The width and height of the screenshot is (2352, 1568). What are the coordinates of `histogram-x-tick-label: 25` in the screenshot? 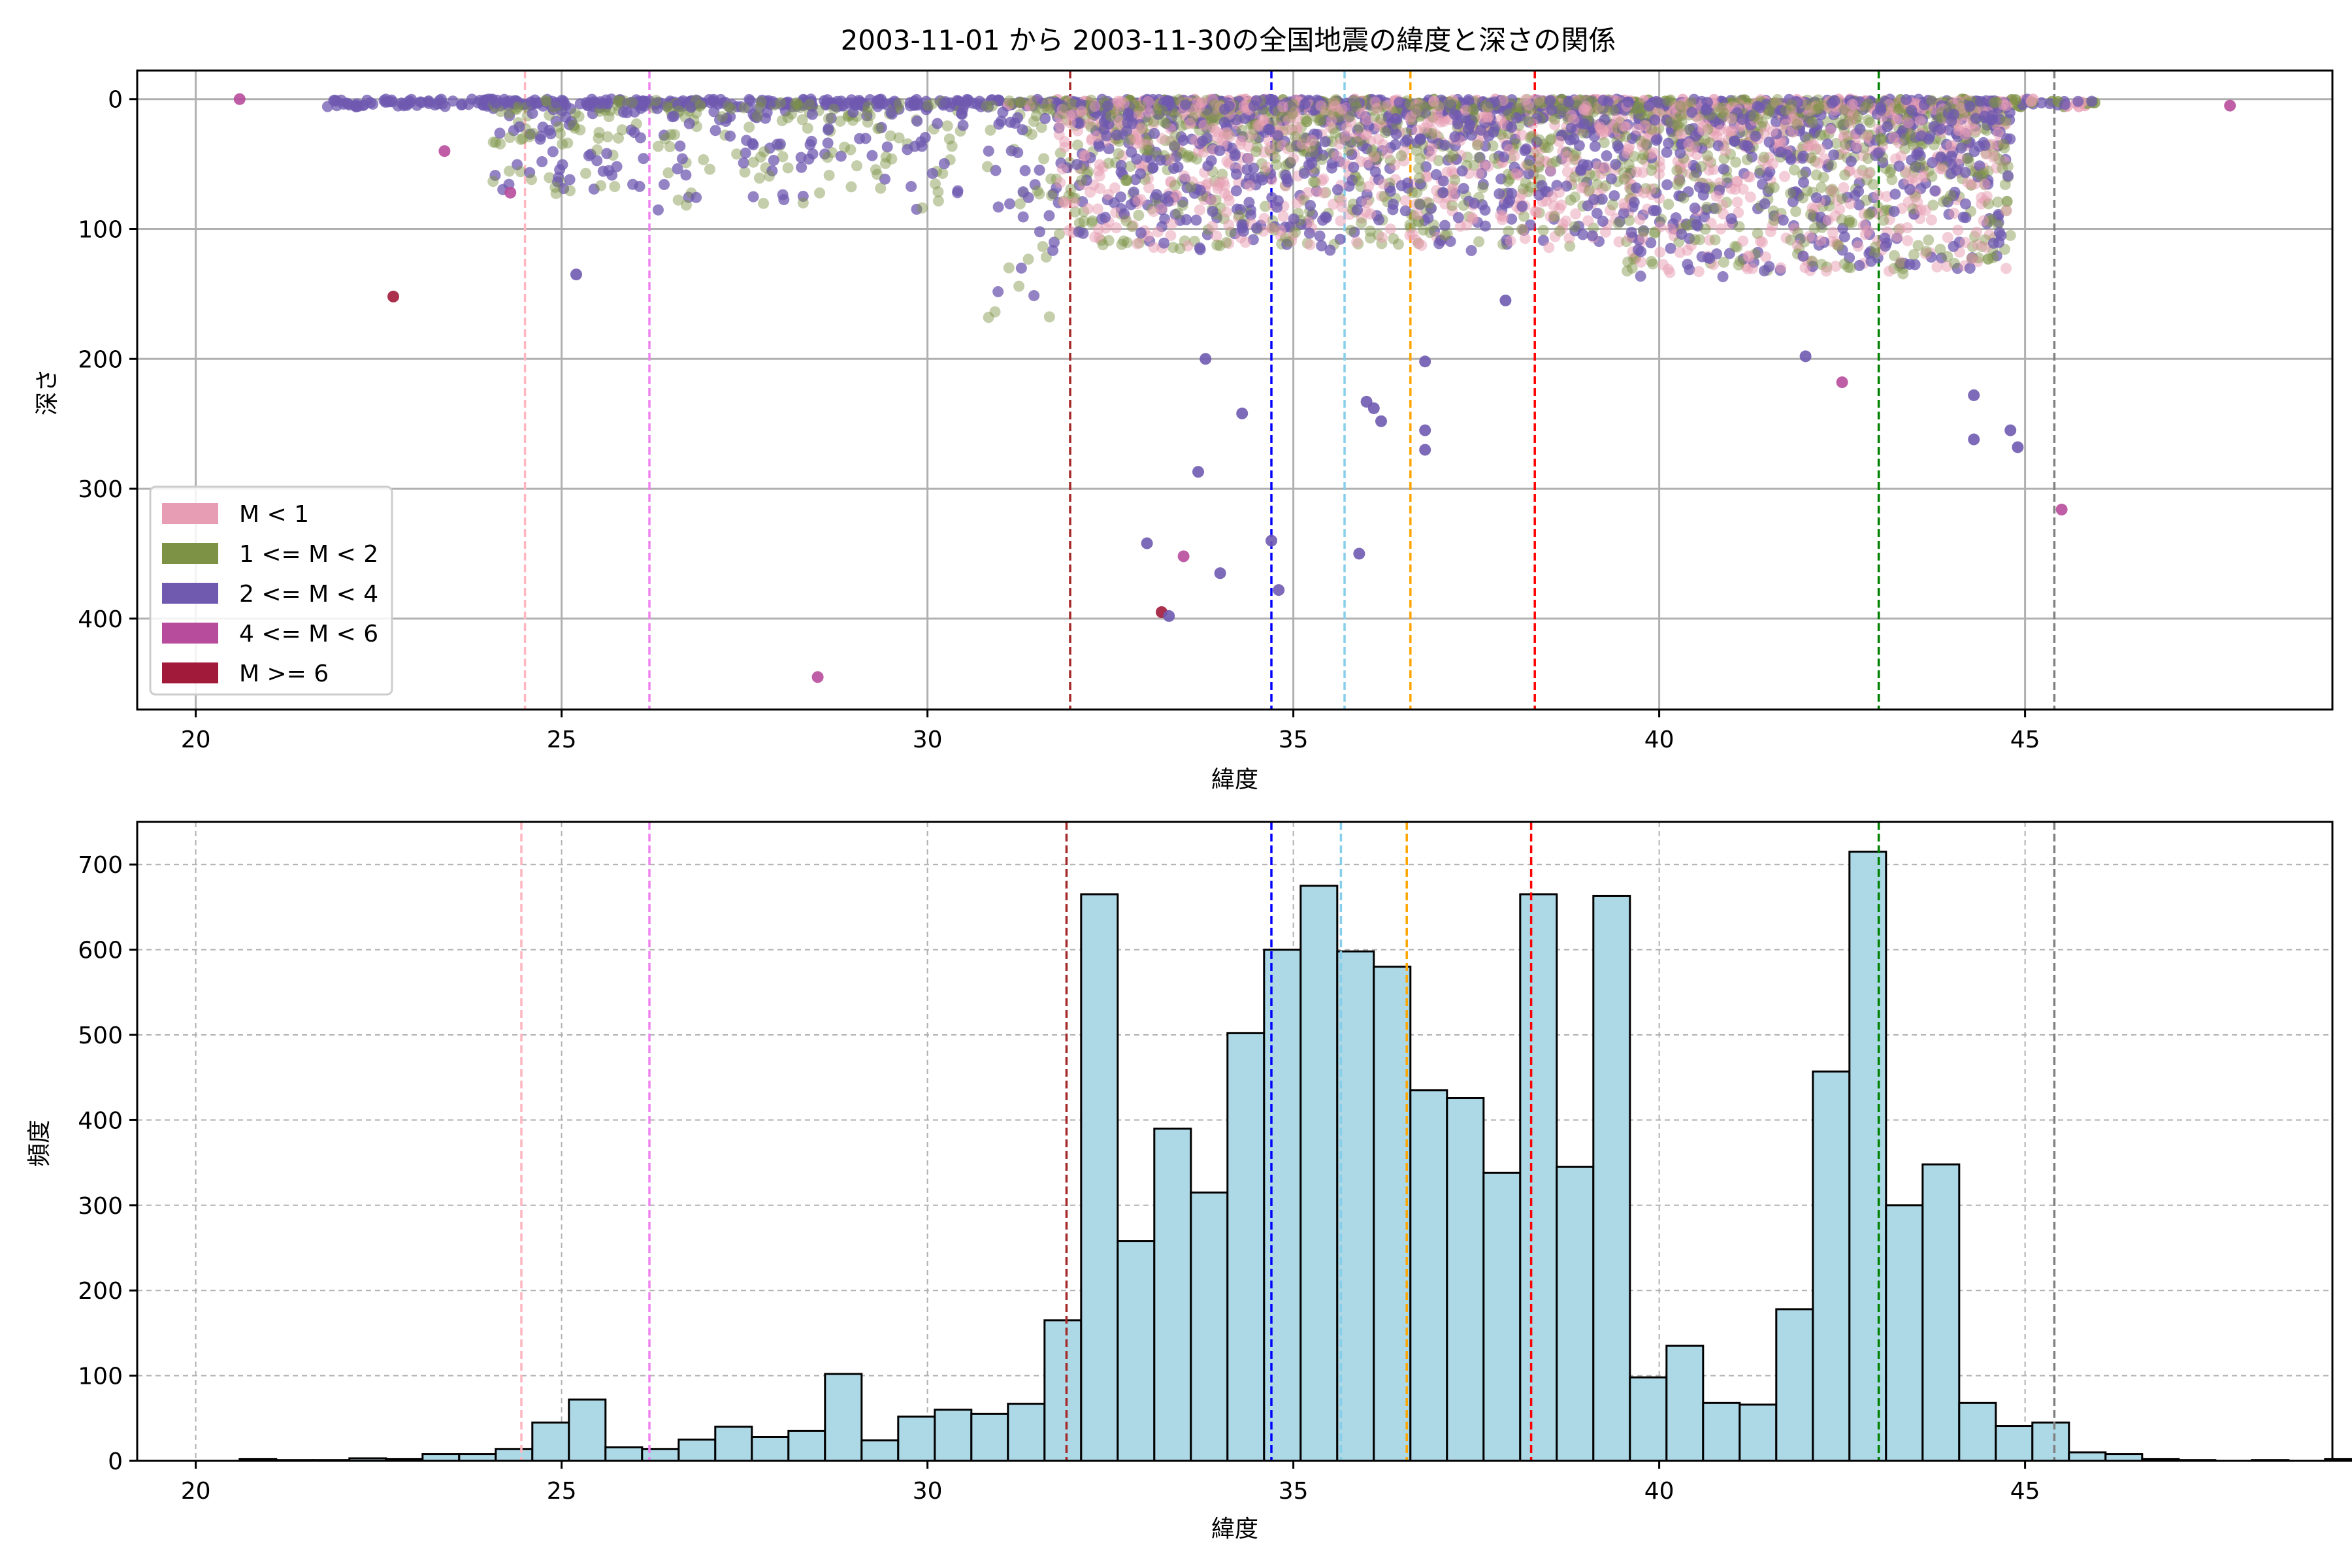 It's located at (562, 1491).